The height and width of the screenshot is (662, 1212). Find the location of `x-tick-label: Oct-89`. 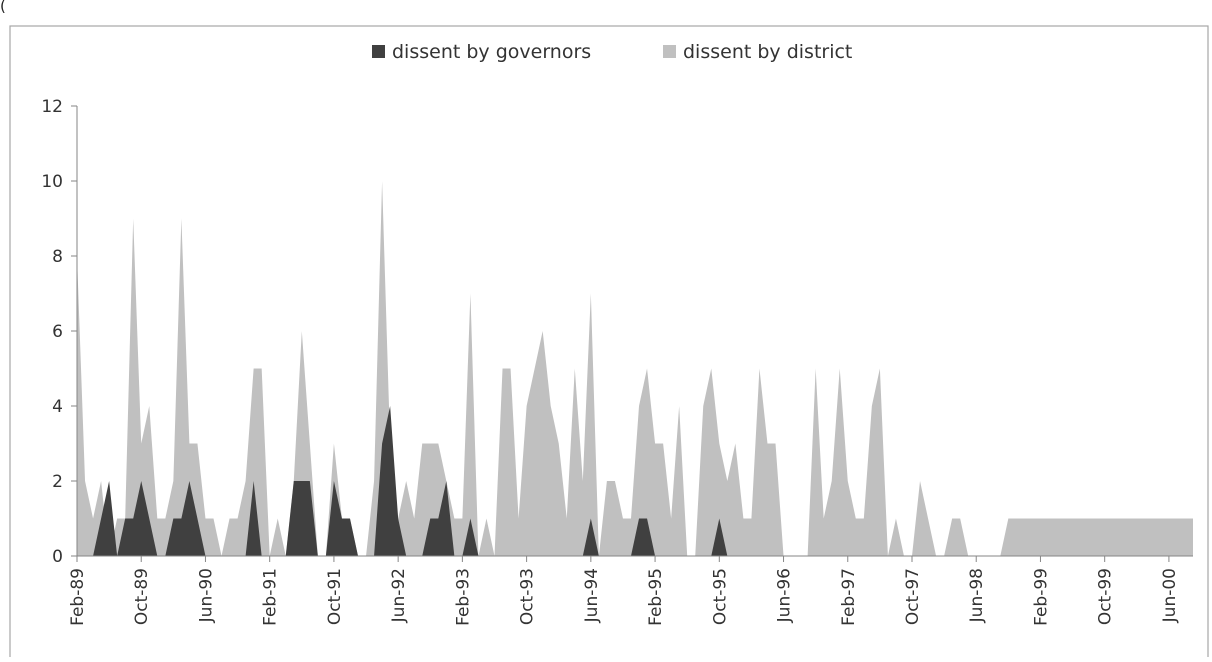

x-tick-label: Oct-89 is located at coordinates (142, 596).